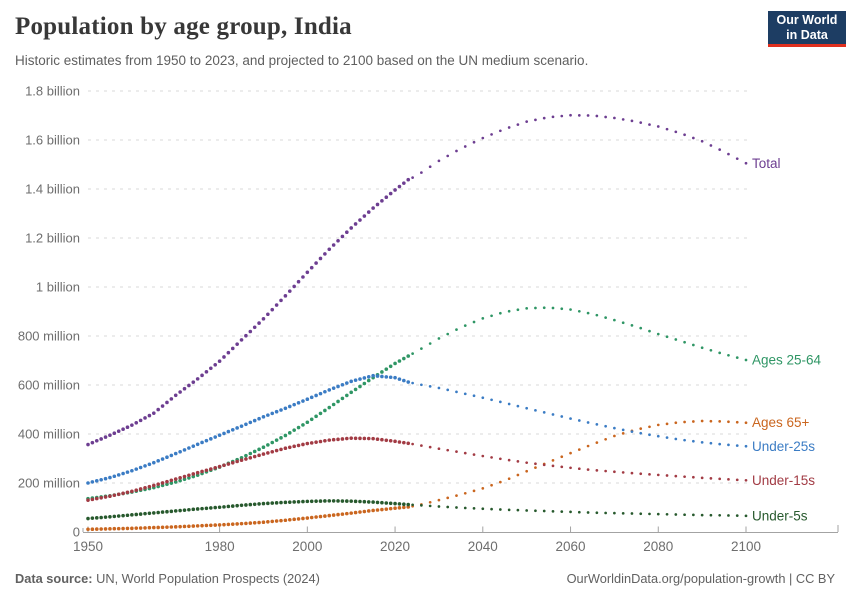 The width and height of the screenshot is (850, 600). I want to click on series-label-under-5s: Under-5s, so click(780, 515).